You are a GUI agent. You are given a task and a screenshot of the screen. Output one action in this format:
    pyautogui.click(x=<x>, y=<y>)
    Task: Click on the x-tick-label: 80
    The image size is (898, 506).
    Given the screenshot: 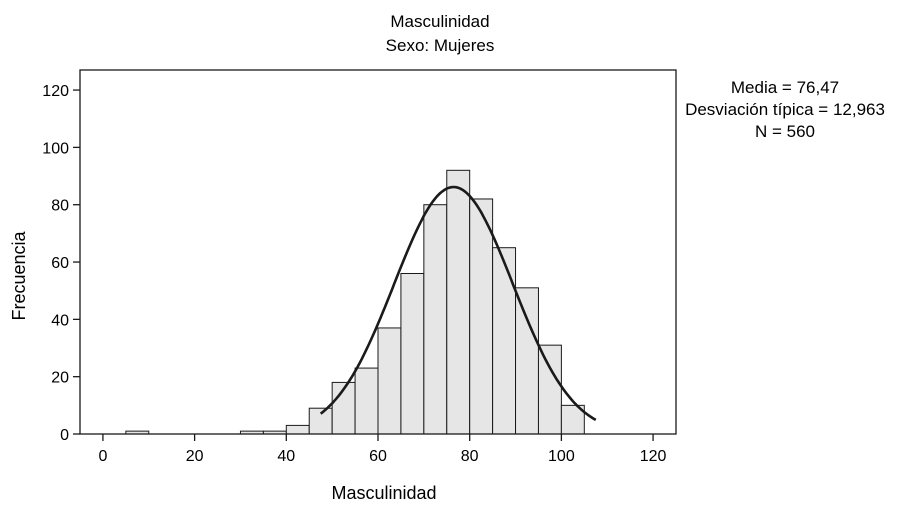 What is the action you would take?
    pyautogui.click(x=470, y=456)
    